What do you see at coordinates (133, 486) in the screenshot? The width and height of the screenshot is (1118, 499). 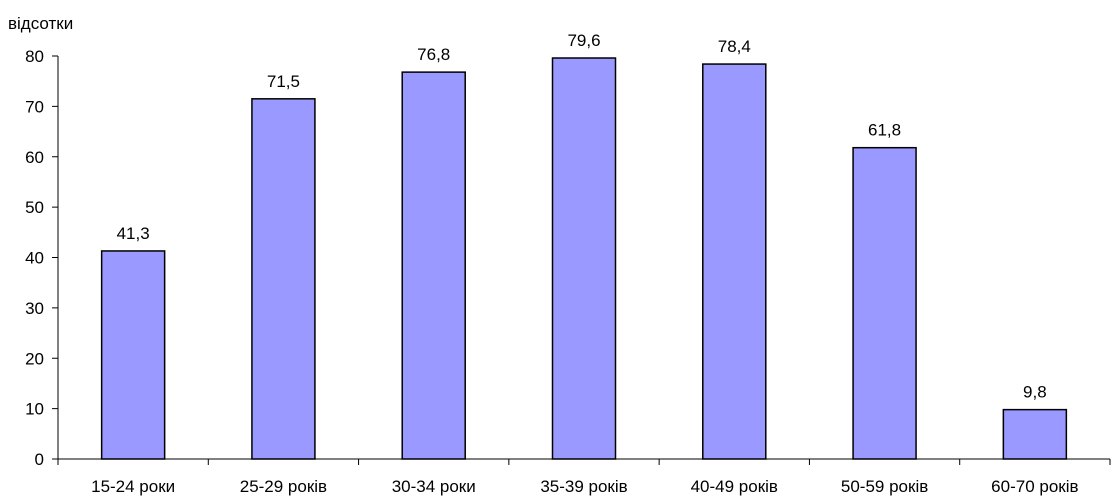 I see `x-category-label: 15-24 роки` at bounding box center [133, 486].